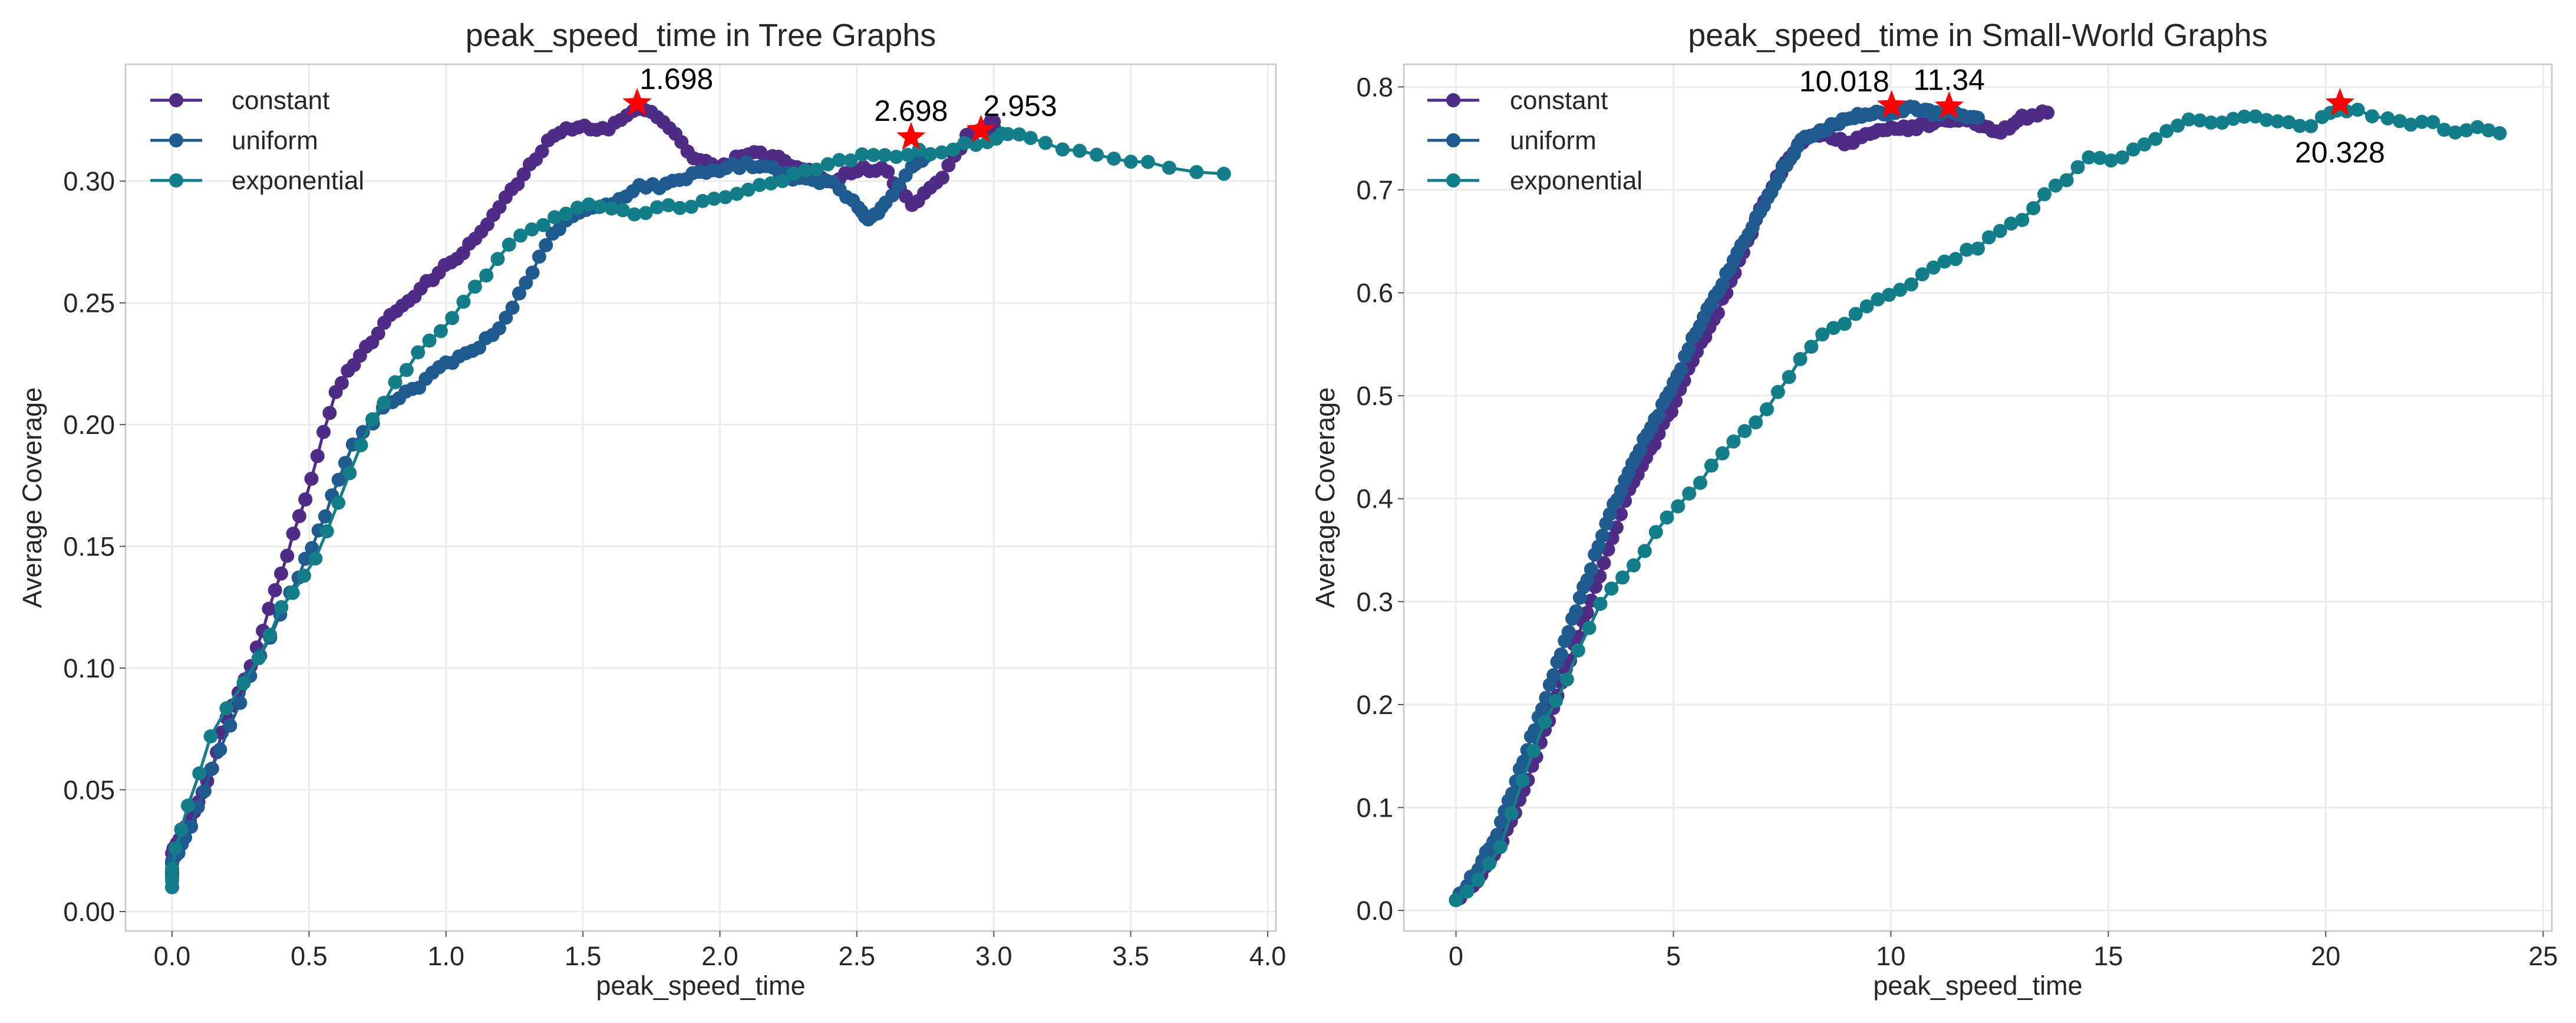 This screenshot has width=2576, height=1023. Describe the element at coordinates (1674, 956) in the screenshot. I see `x-tick-label: 5` at that location.